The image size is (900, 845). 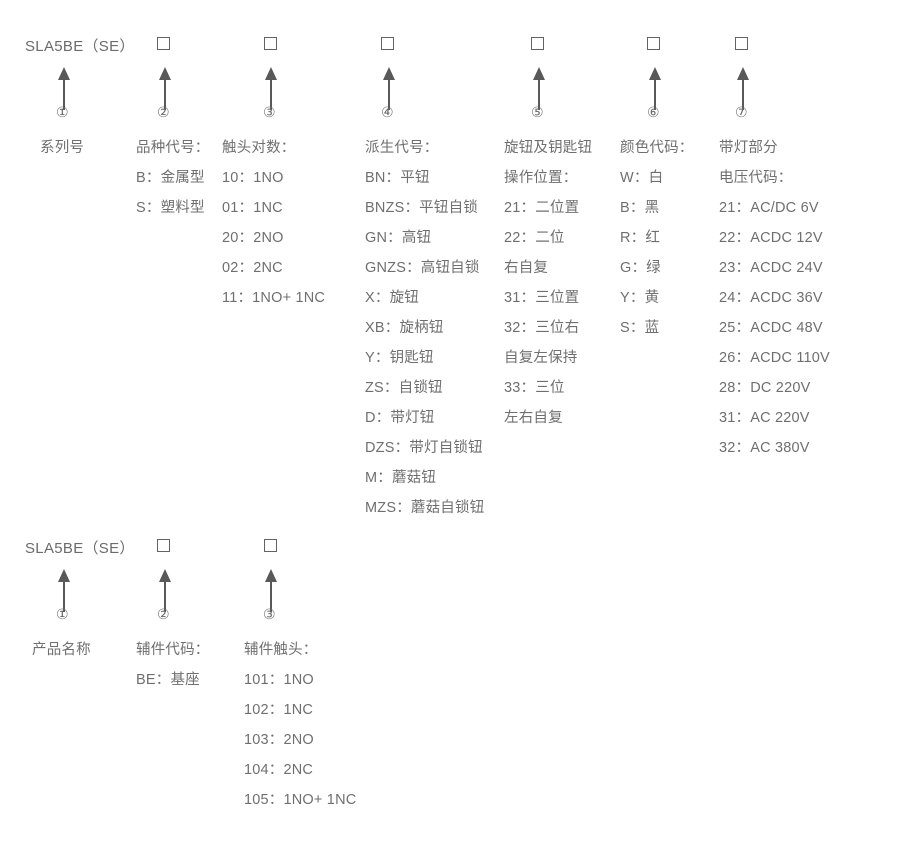 What do you see at coordinates (253, 178) in the screenshot?
I see `column-3-line-2: 10：1NO` at bounding box center [253, 178].